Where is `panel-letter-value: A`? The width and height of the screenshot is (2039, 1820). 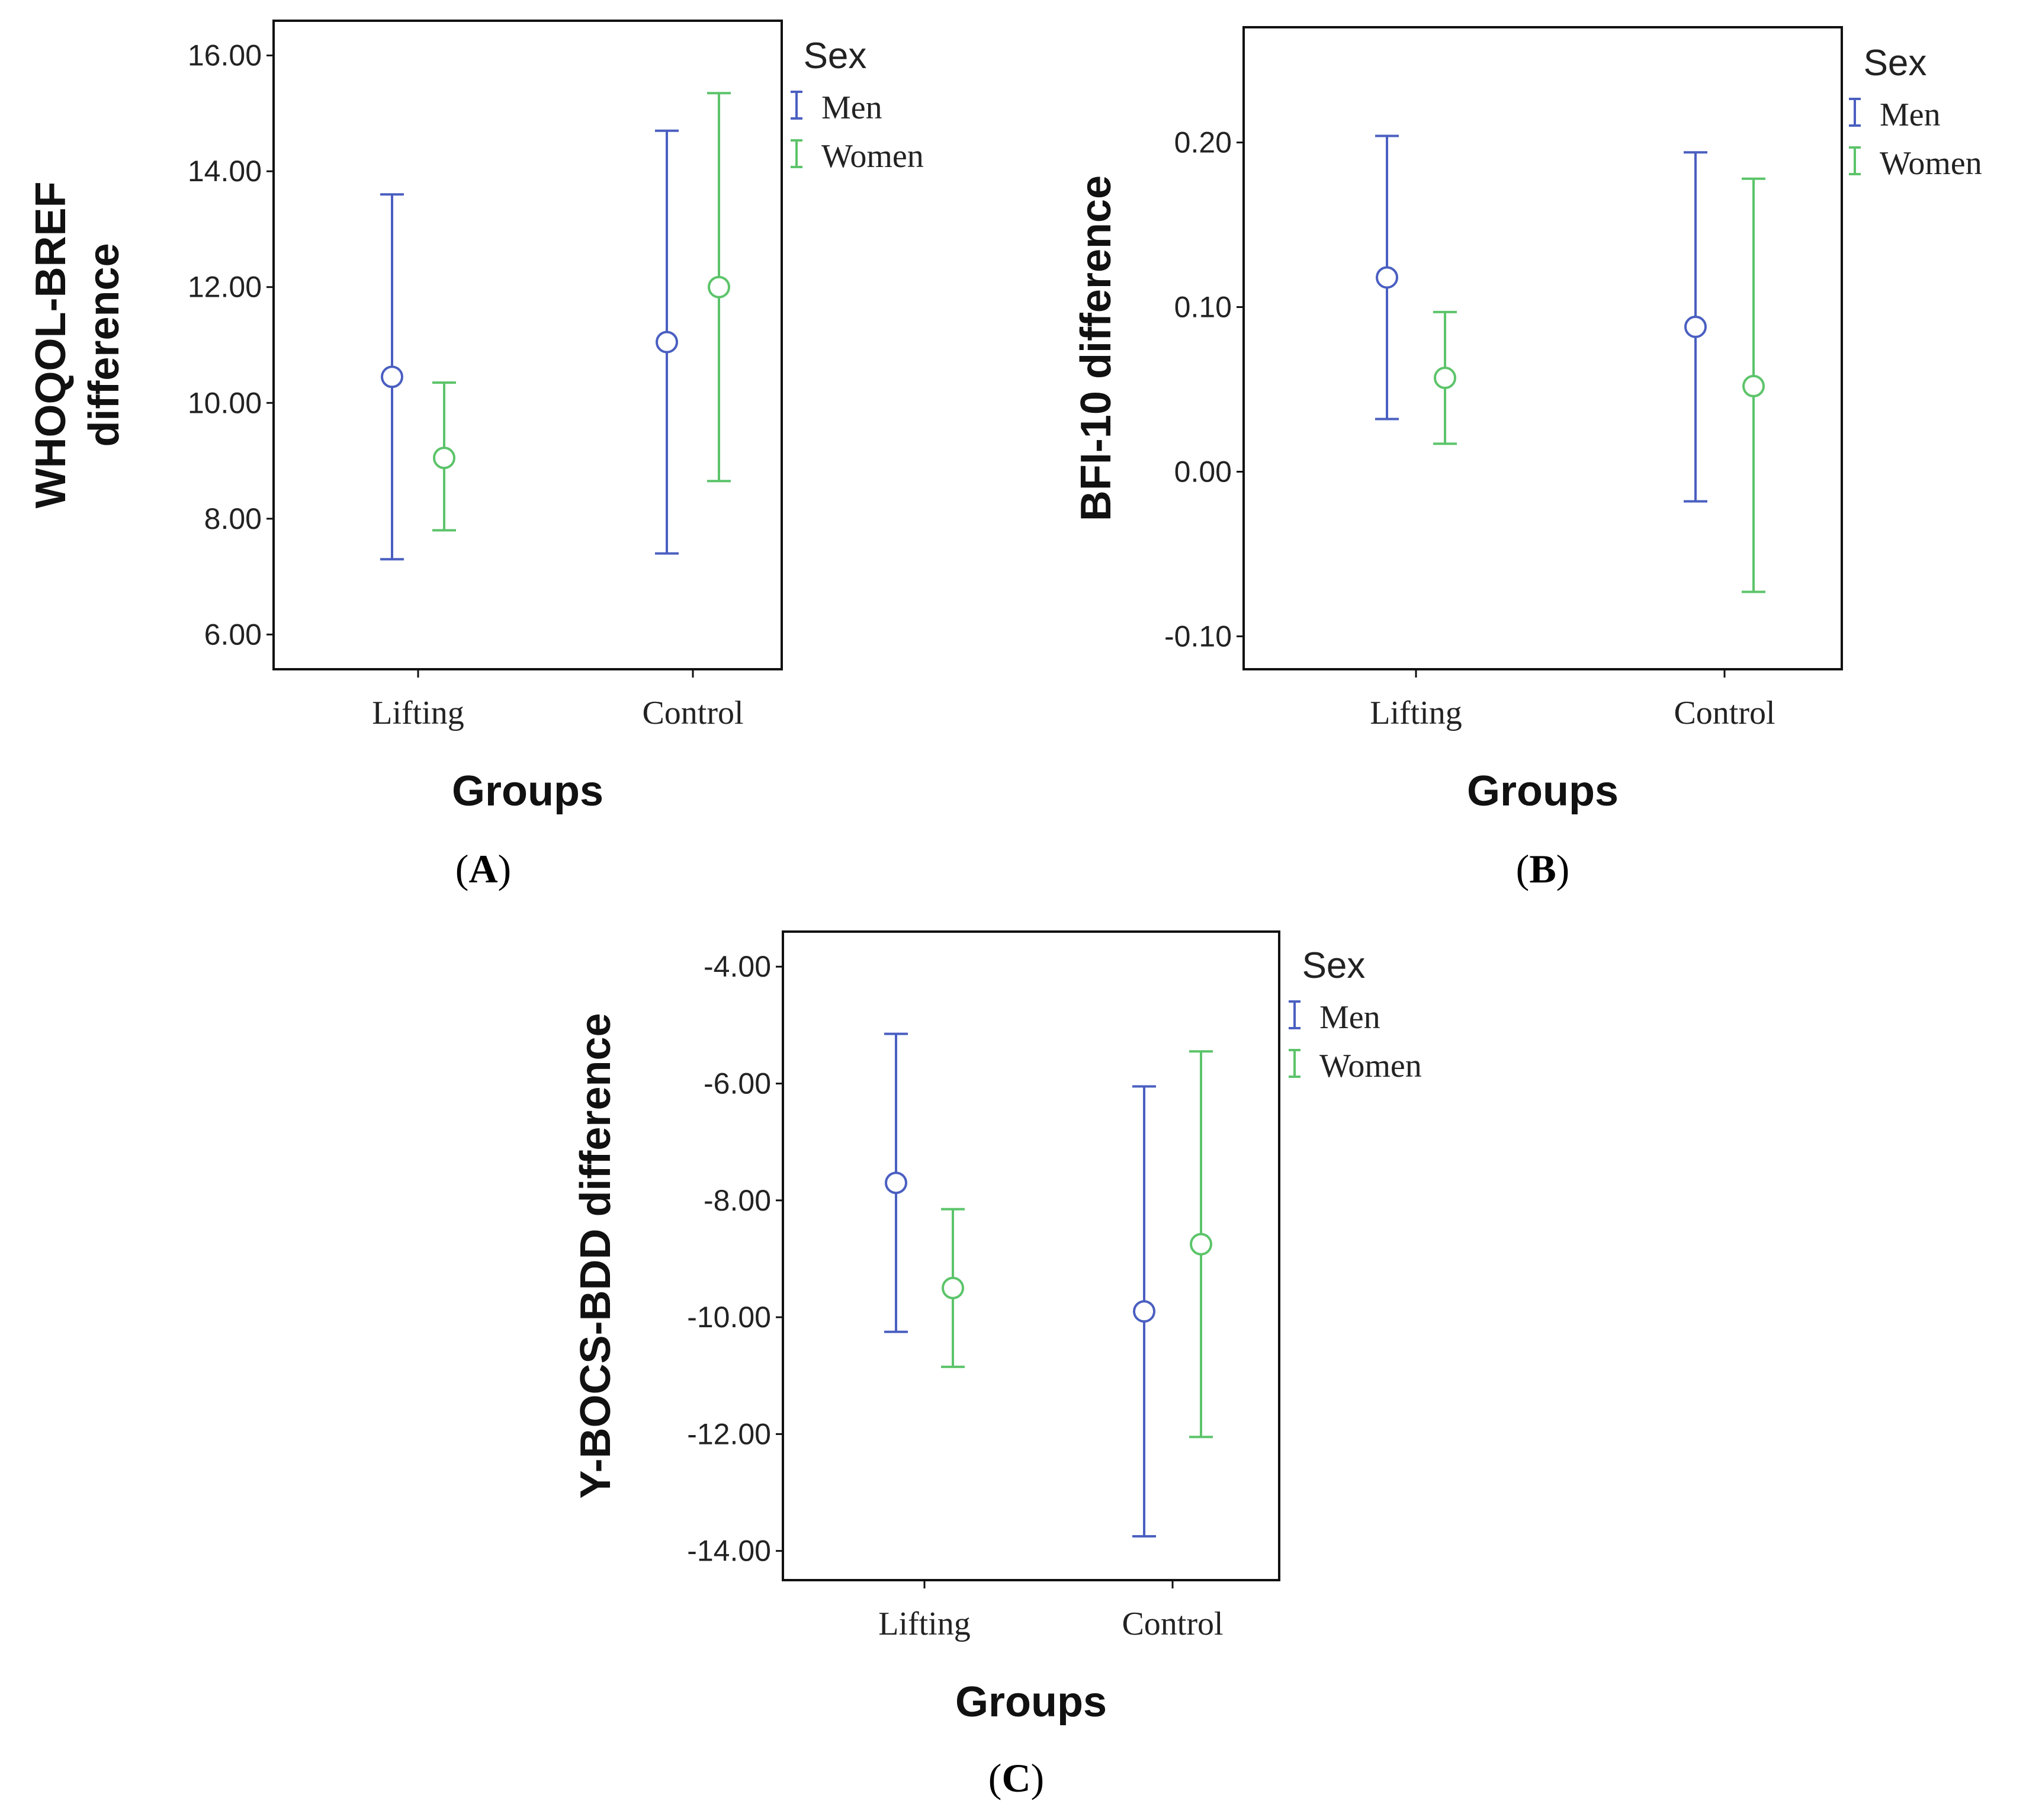 panel-letter-value: A is located at coordinates (483, 868).